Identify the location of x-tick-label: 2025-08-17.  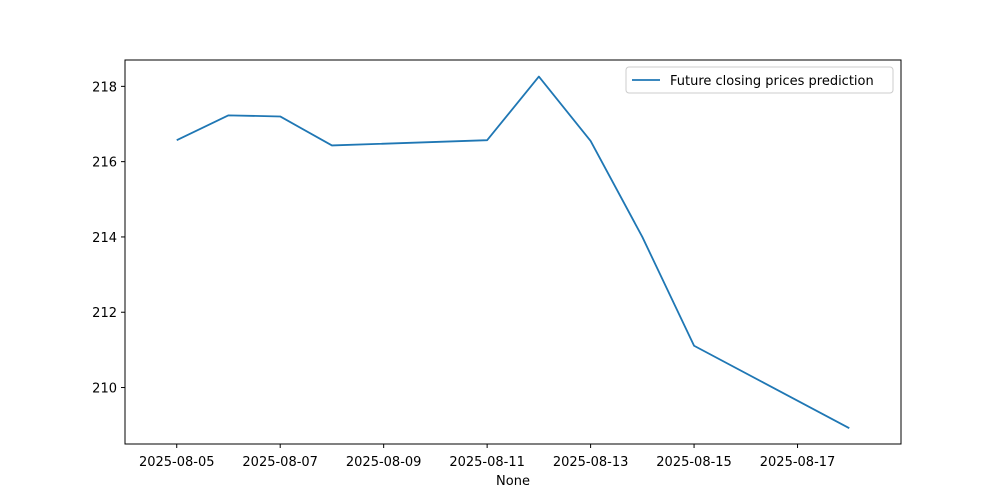
(798, 462).